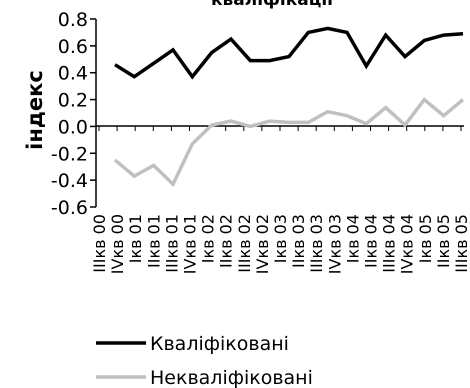  Describe the element at coordinates (73, 74) in the screenshot. I see `y-tick-label: 0.4` at that location.